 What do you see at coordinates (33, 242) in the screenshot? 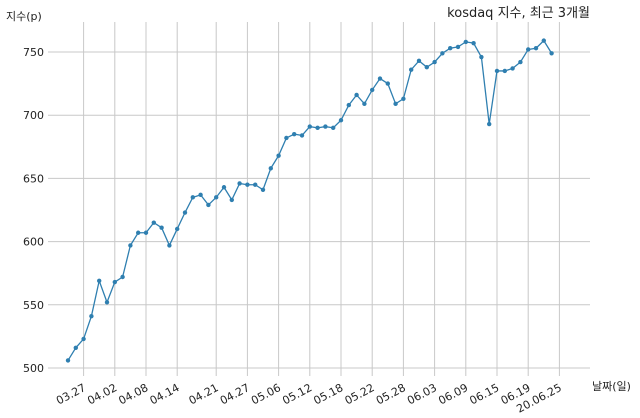
I see `y-tick-label: 600` at bounding box center [33, 242].